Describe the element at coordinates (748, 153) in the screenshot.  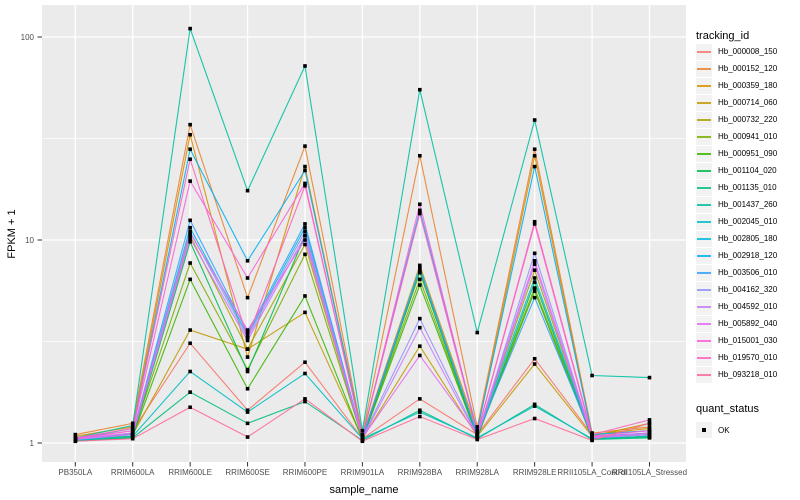
I see `legend-item-label: Hb_000951_090` at that location.